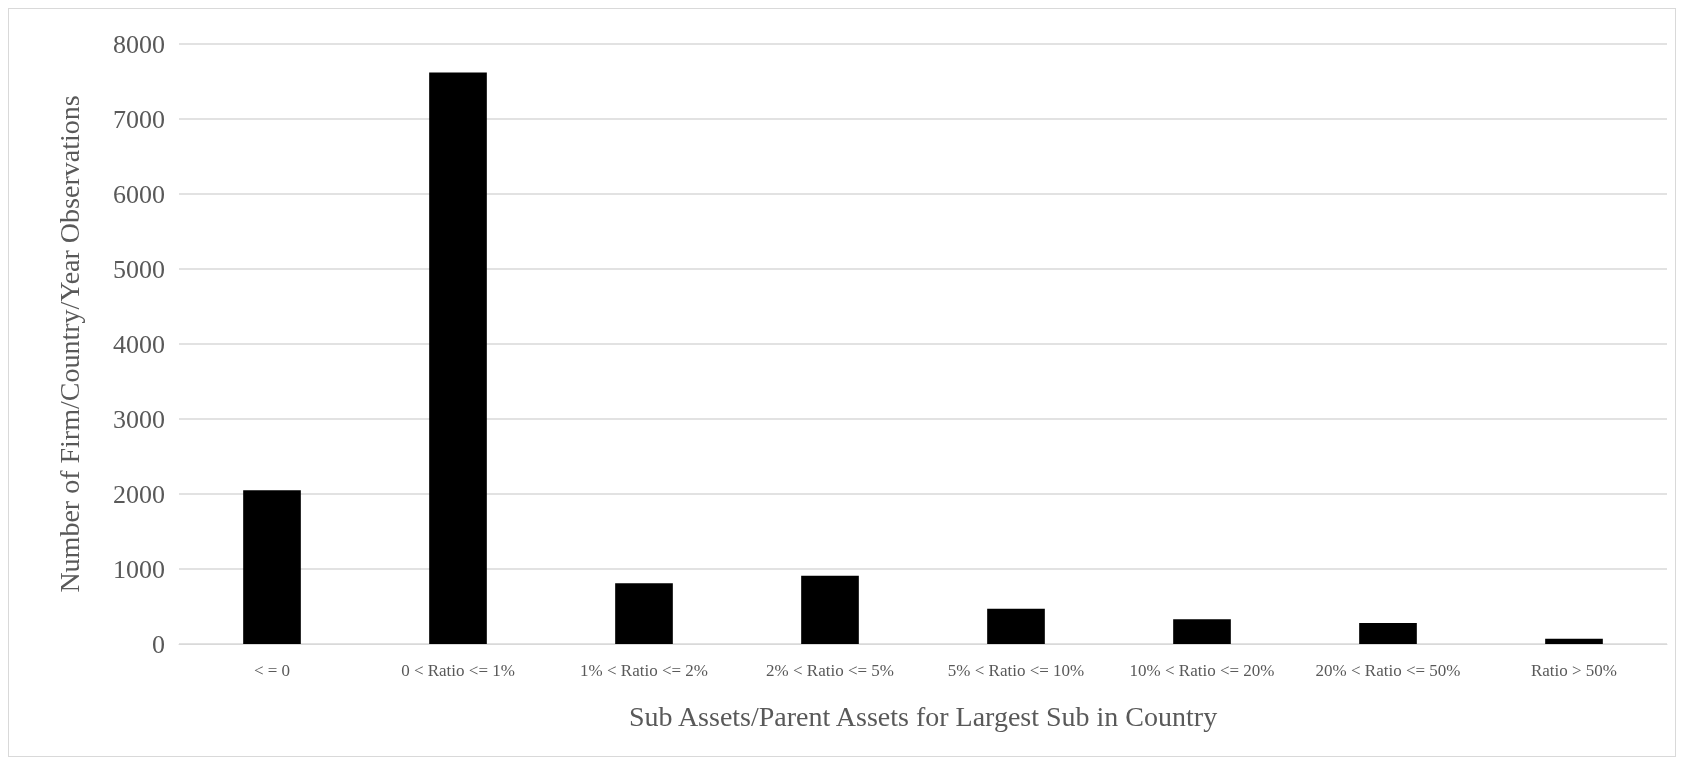  I want to click on y-axis-title: Number of Firm/Country/Year Observations, so click(69, 344).